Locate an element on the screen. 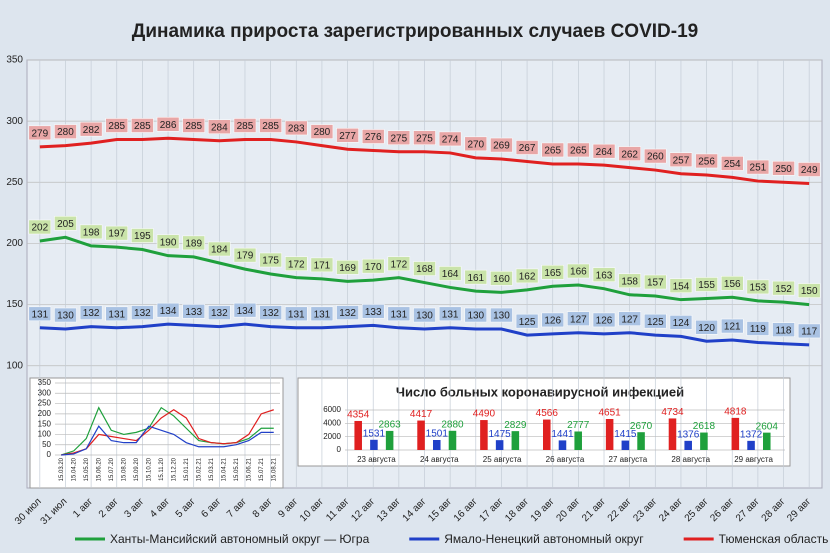 This screenshot has width=830, height=553. value-label: 166 is located at coordinates (578, 272).